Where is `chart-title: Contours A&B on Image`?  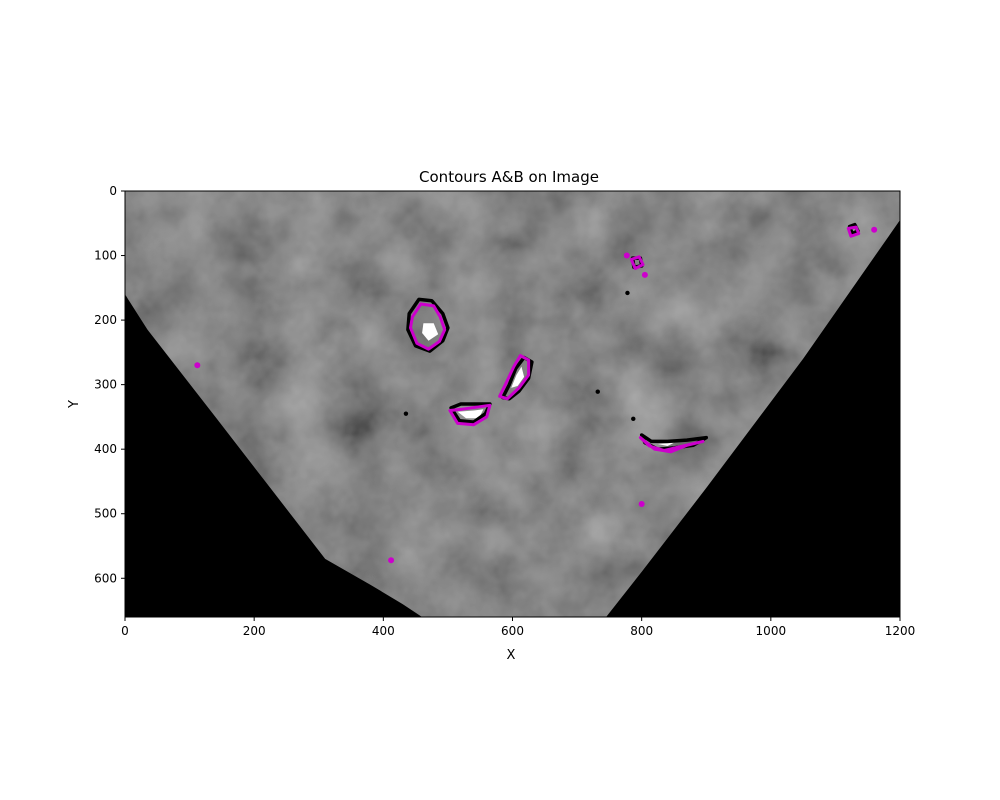
chart-title: Contours A&B on Image is located at coordinates (509, 177).